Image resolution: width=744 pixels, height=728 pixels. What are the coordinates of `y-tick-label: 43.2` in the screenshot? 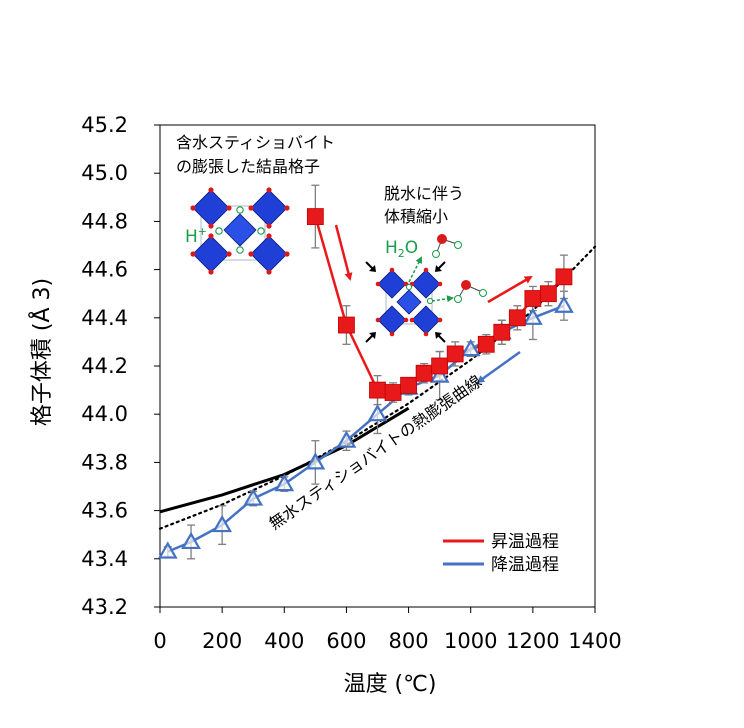 It's located at (104, 607).